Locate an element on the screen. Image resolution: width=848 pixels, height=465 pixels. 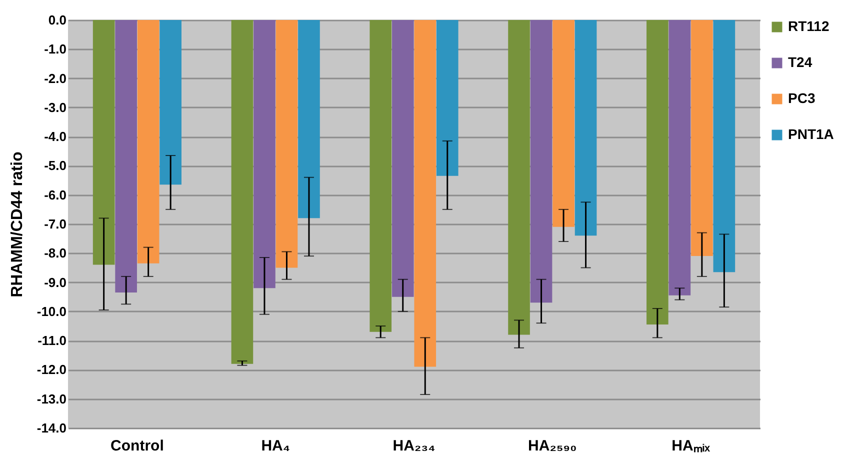
y-tick-label: -4.0 is located at coordinates (55, 136).